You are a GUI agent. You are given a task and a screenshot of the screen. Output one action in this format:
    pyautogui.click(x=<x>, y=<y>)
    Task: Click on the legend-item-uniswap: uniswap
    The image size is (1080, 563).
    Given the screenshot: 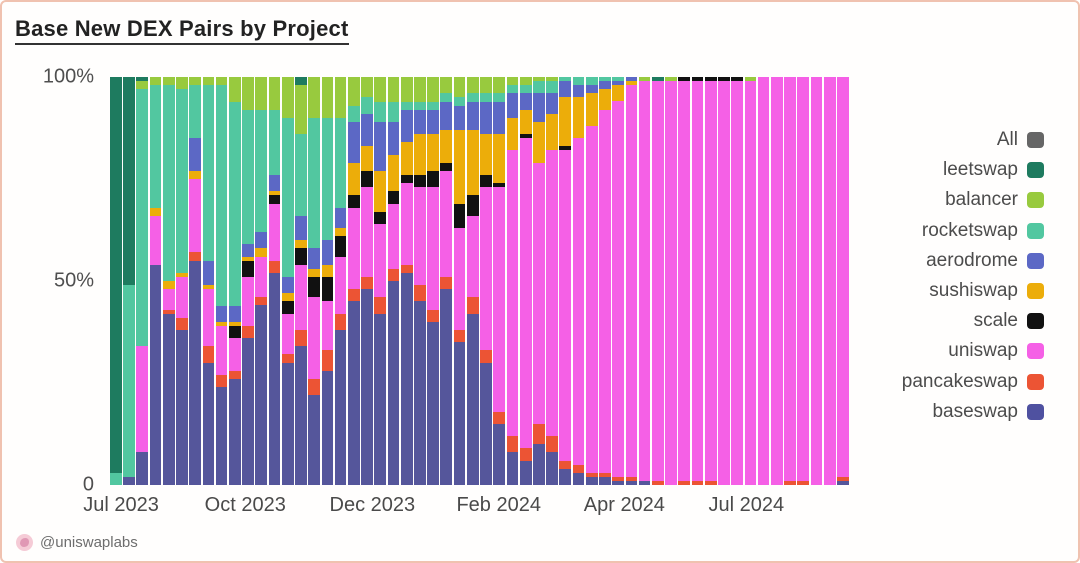 What is the action you would take?
    pyautogui.click(x=973, y=351)
    